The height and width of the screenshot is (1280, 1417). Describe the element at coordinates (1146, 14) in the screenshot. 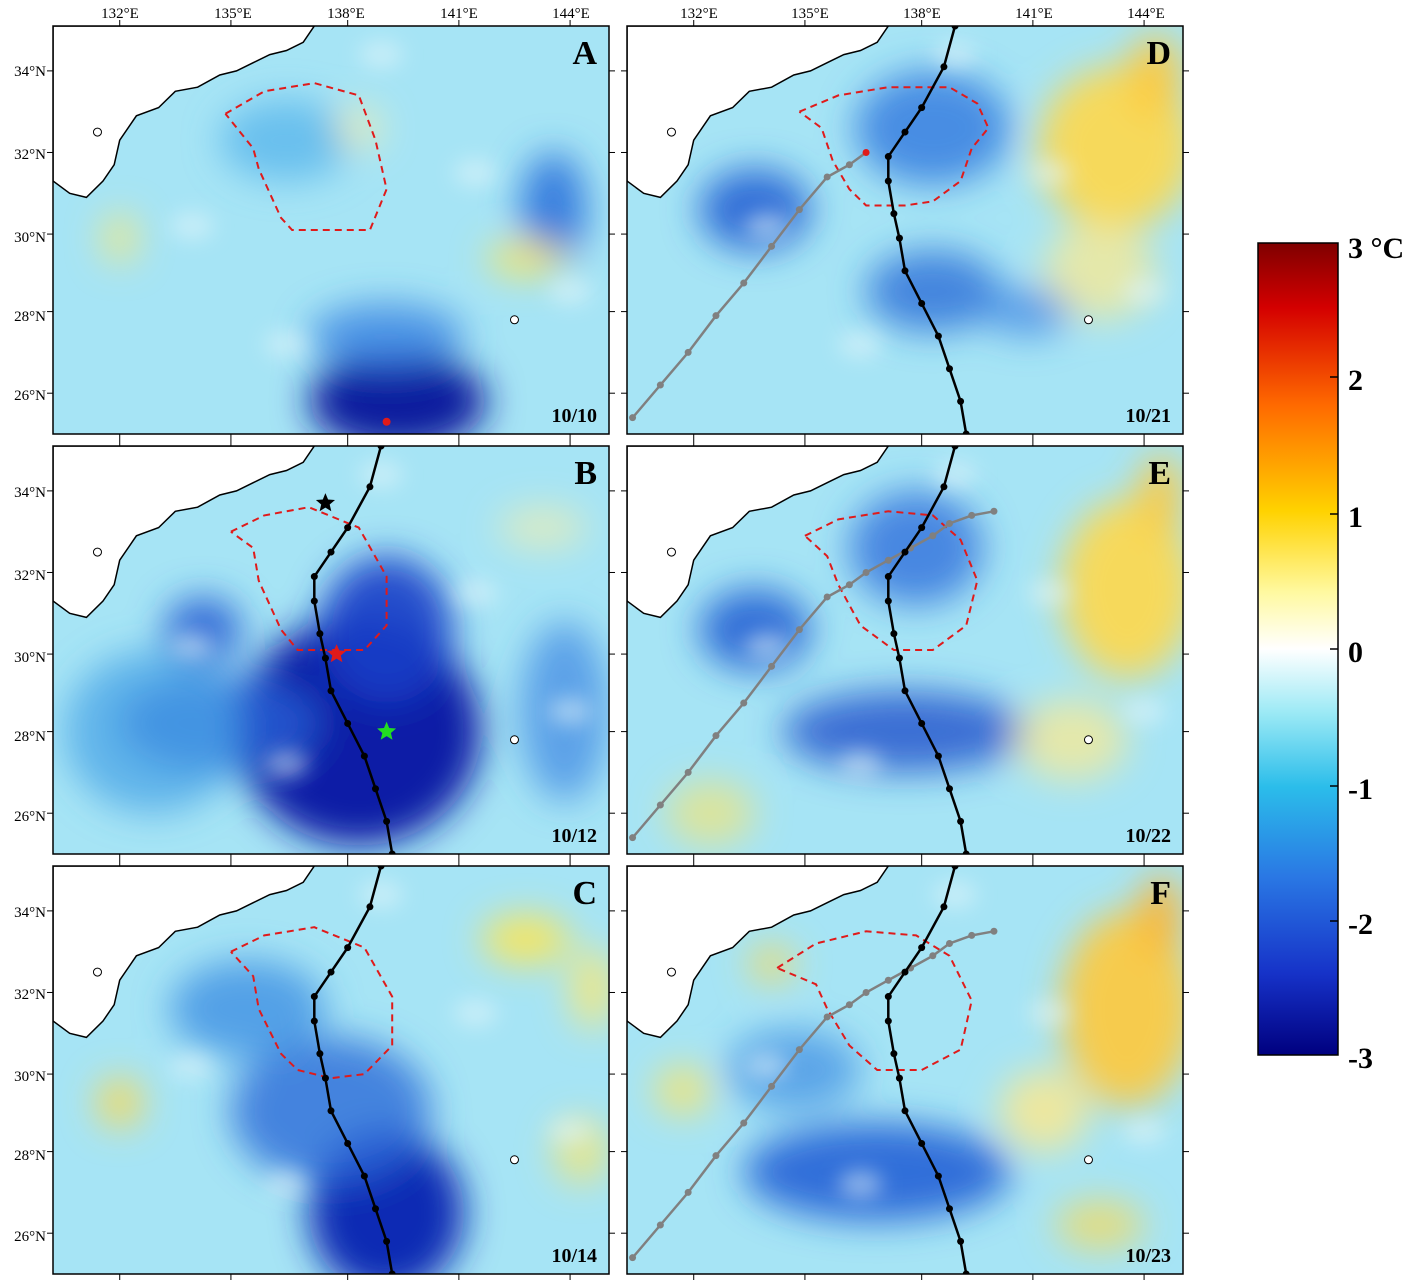

I see `lon-tick-label: 144°E` at that location.